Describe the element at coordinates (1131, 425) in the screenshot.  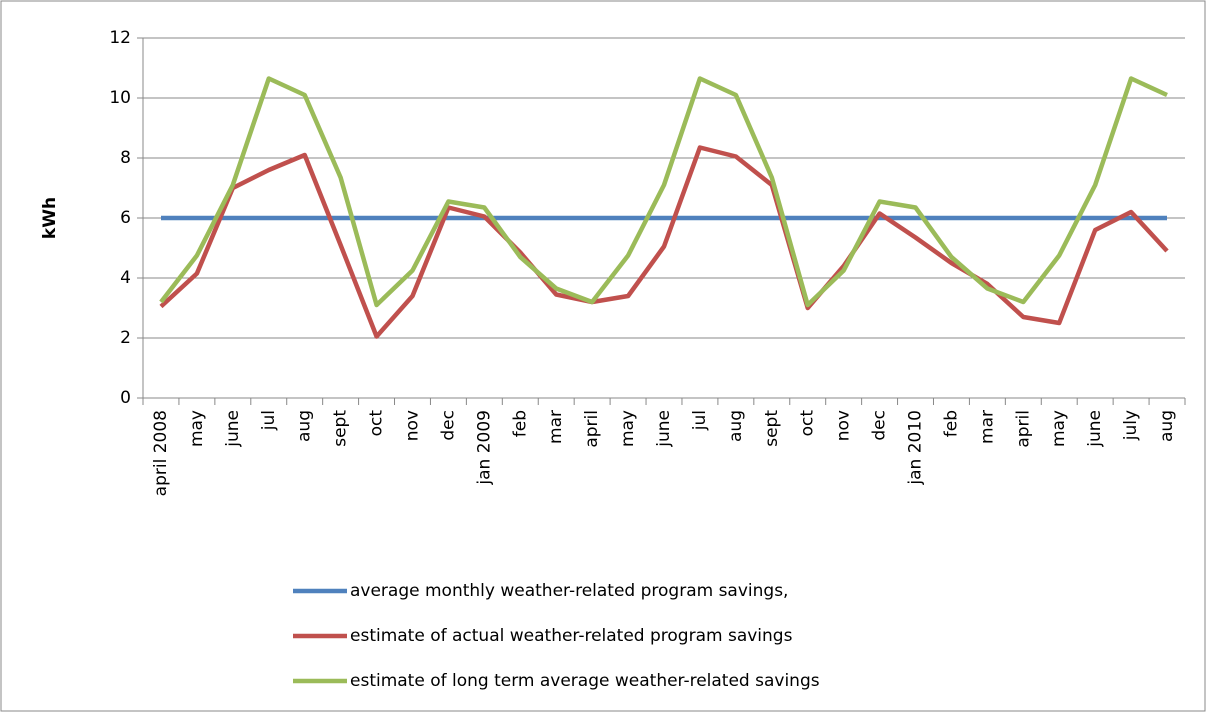
I see `x-tick-label: july` at that location.